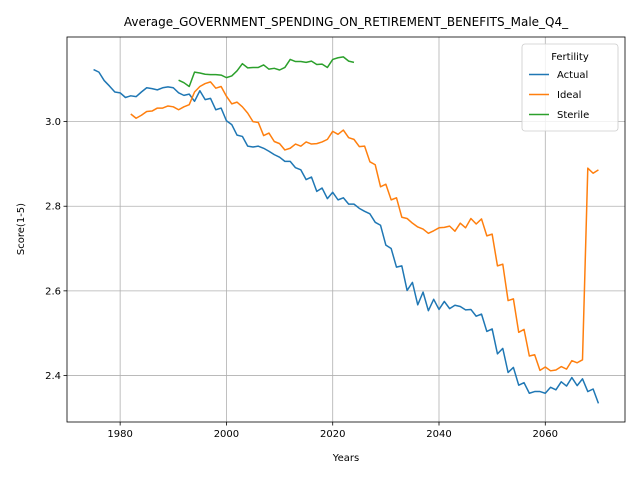 Image resolution: width=640 pixels, height=480 pixels. I want to click on legend-label-sterile: Sterile, so click(573, 115).